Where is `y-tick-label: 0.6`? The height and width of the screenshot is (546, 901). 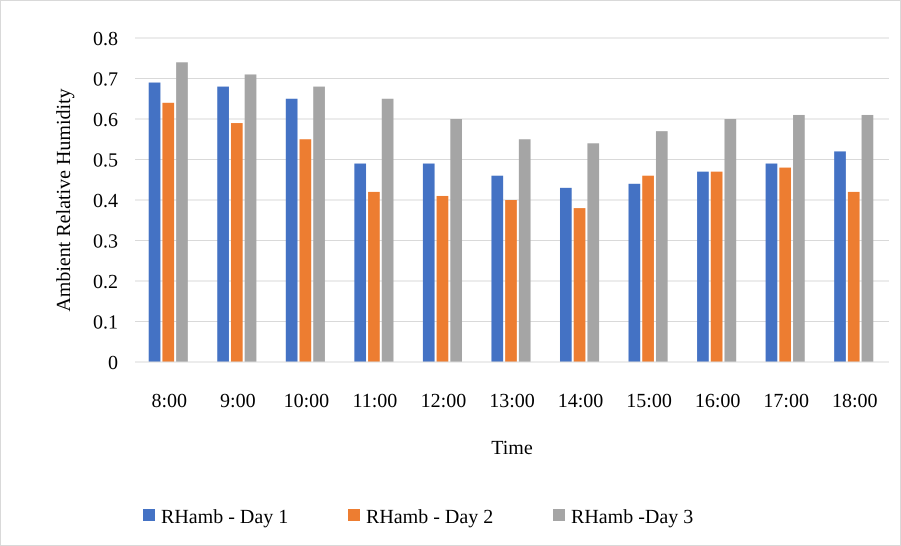
y-tick-label: 0.6 is located at coordinates (105, 120).